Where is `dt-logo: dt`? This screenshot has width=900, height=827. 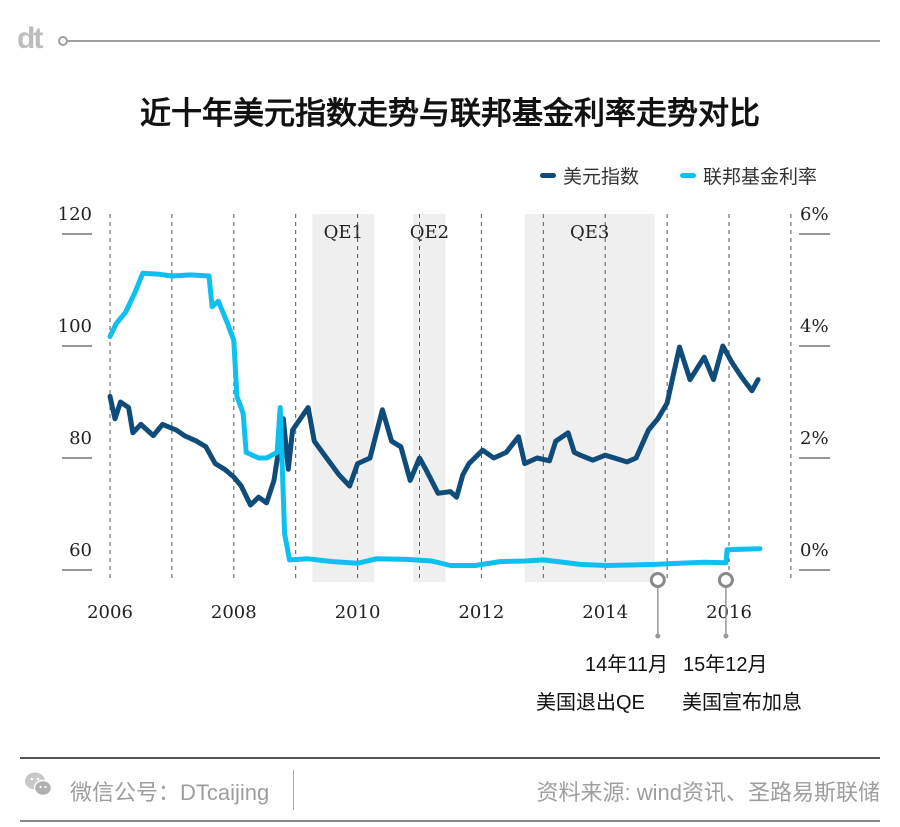
dt-logo: dt is located at coordinates (30, 38).